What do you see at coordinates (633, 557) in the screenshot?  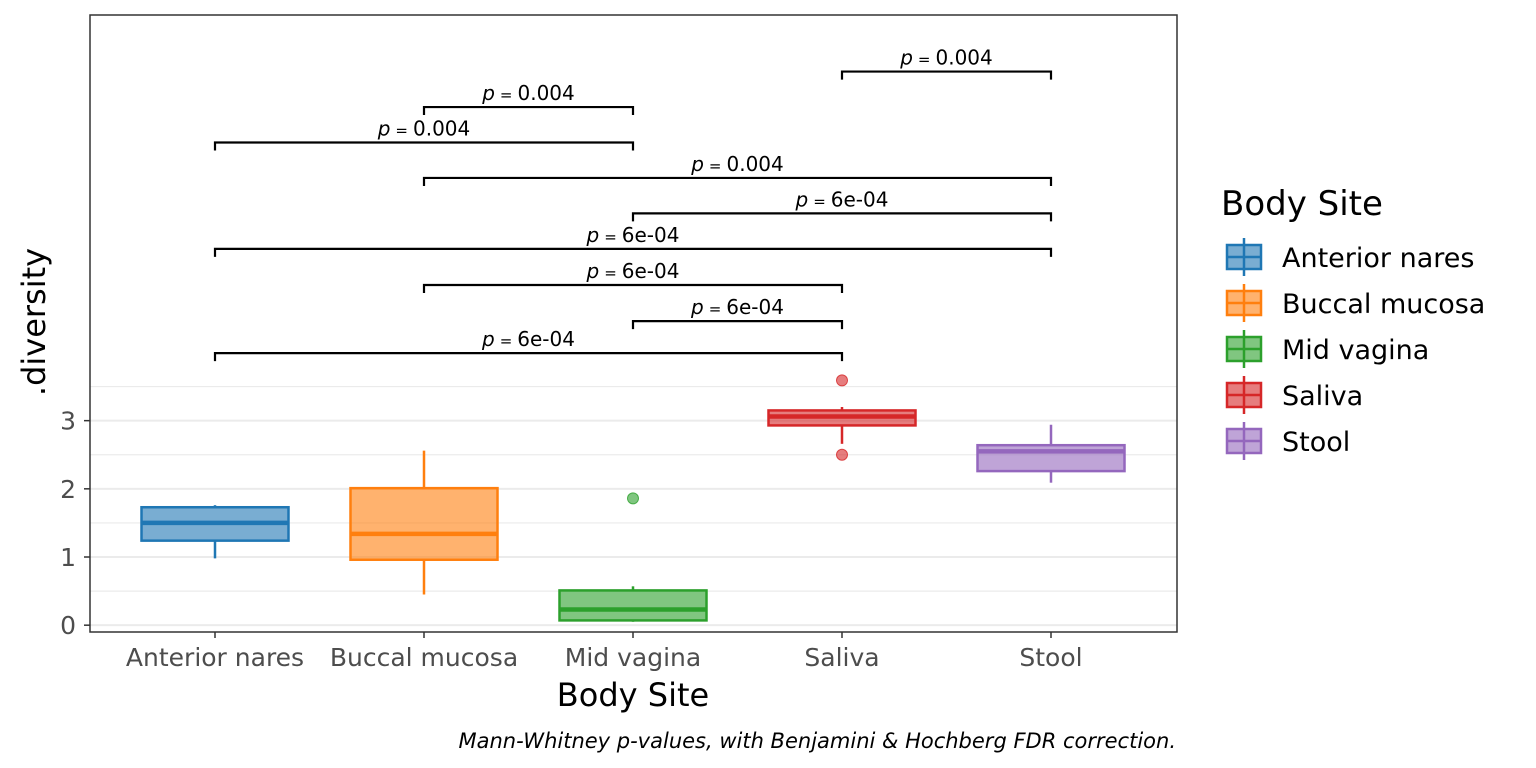 I see `box-mid-vagina` at bounding box center [633, 557].